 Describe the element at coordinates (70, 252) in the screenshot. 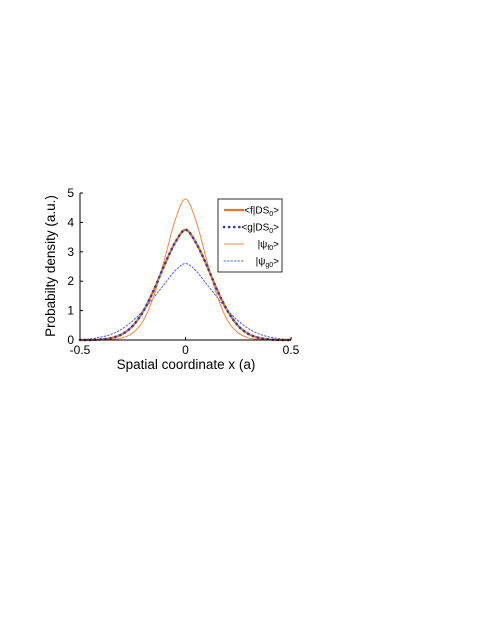

I see `y-tick-label: 3` at that location.